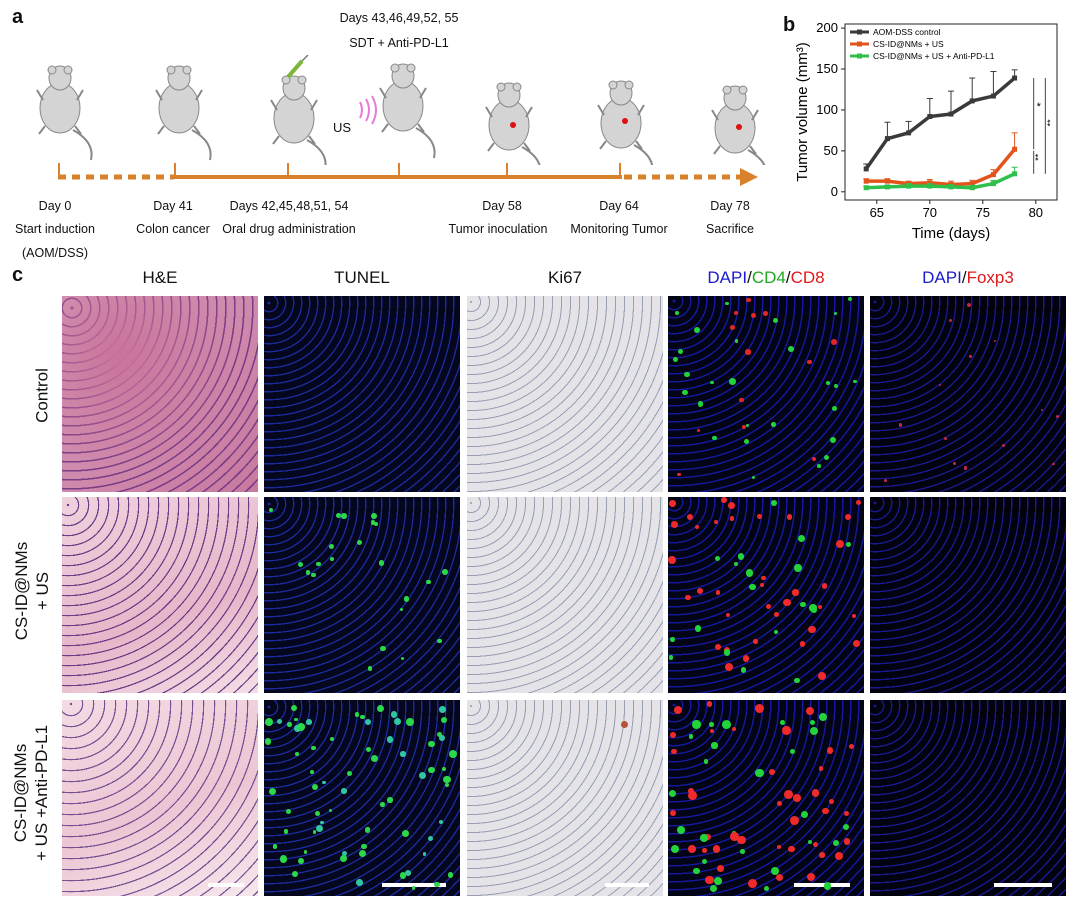 Image resolution: width=1080 pixels, height=905 pixels. Describe the element at coordinates (627, 885) in the screenshot. I see `scale-bar` at that location.